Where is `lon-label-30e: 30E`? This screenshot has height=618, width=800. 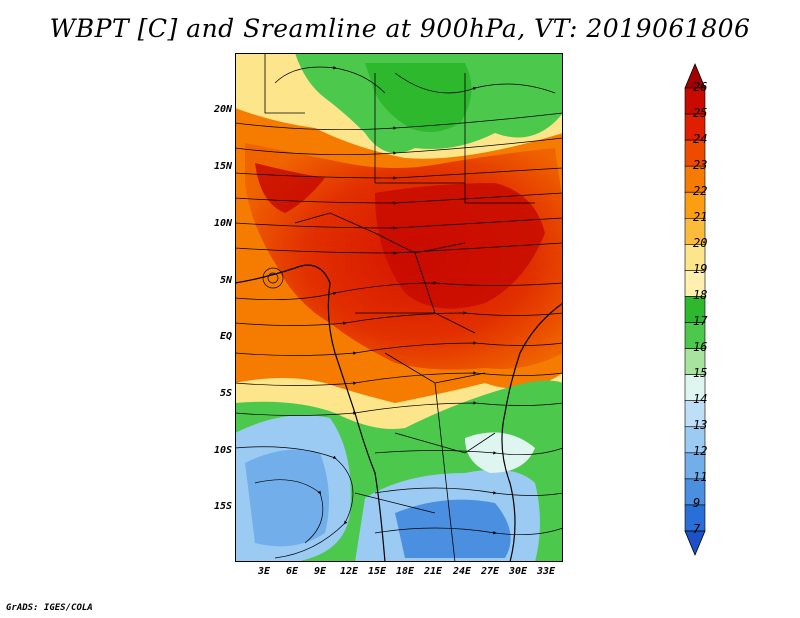
lon-label-30e: 30E is located at coordinates (518, 571).